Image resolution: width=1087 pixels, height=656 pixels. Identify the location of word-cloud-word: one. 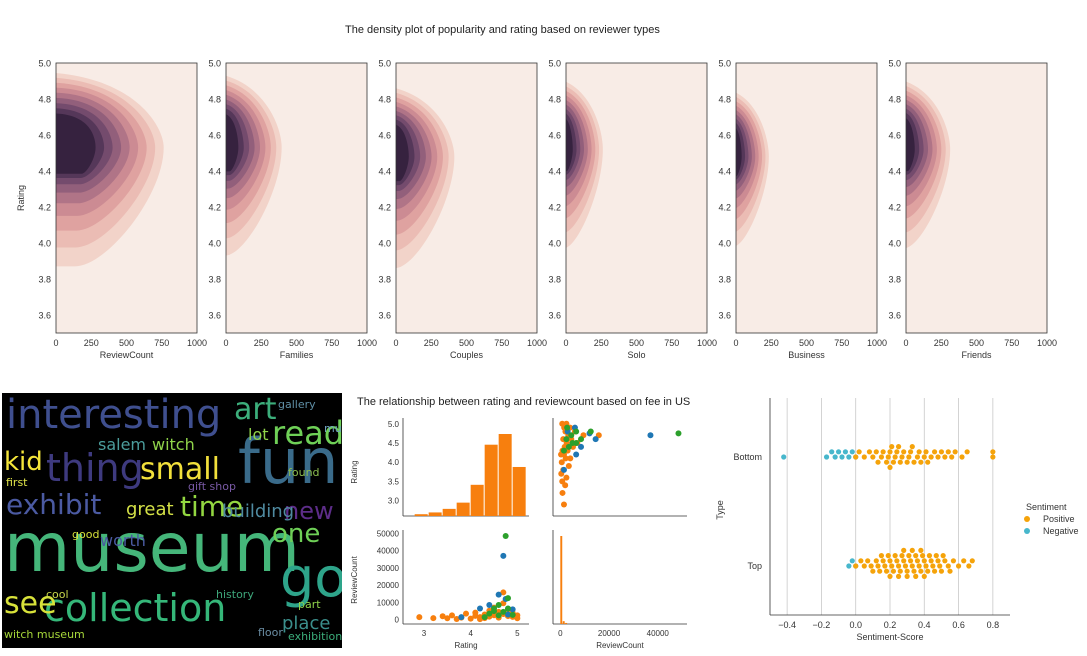
(296, 534).